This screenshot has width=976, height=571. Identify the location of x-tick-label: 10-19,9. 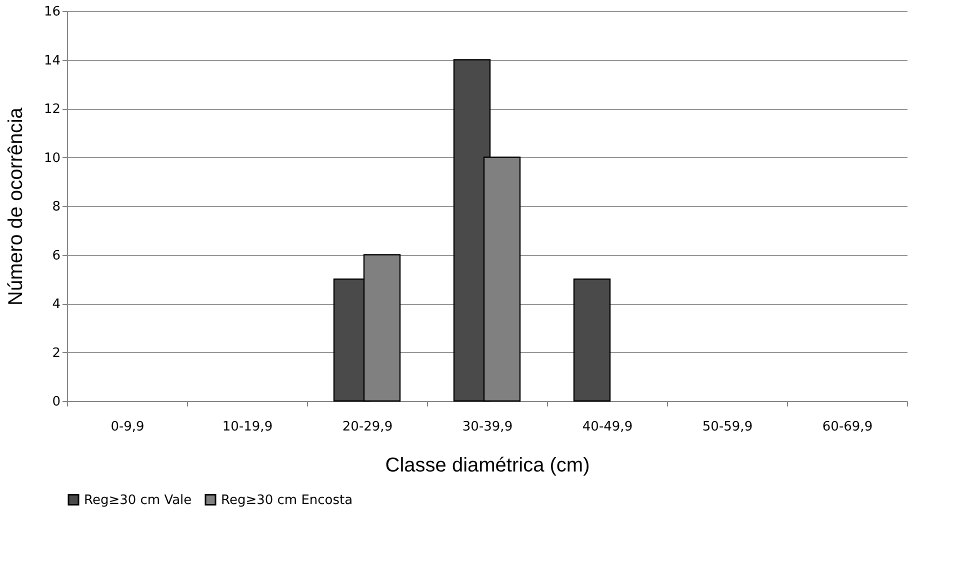
(247, 427).